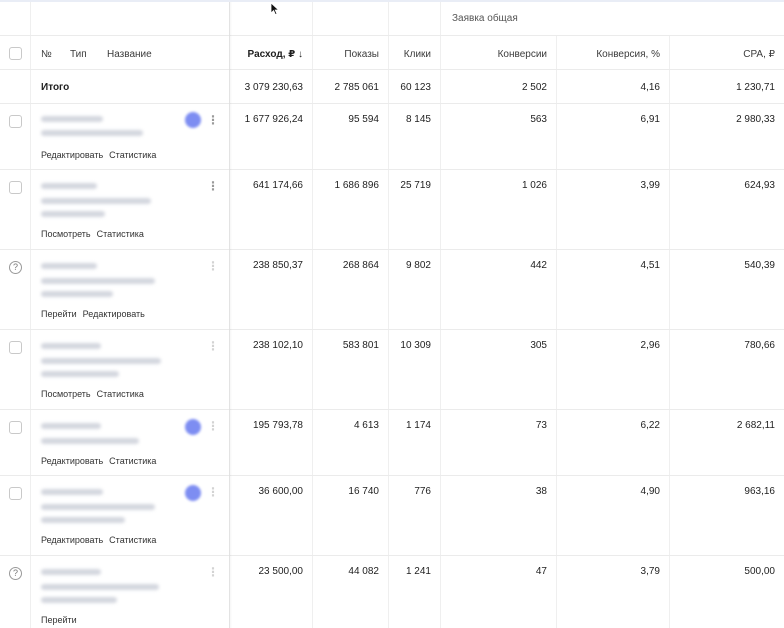 The height and width of the screenshot is (628, 784). I want to click on row-impressions: 1 686 896, so click(357, 185).